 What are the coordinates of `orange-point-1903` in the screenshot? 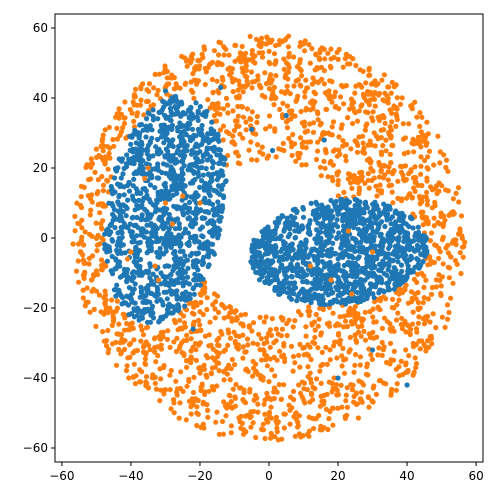 It's located at (119, 334).